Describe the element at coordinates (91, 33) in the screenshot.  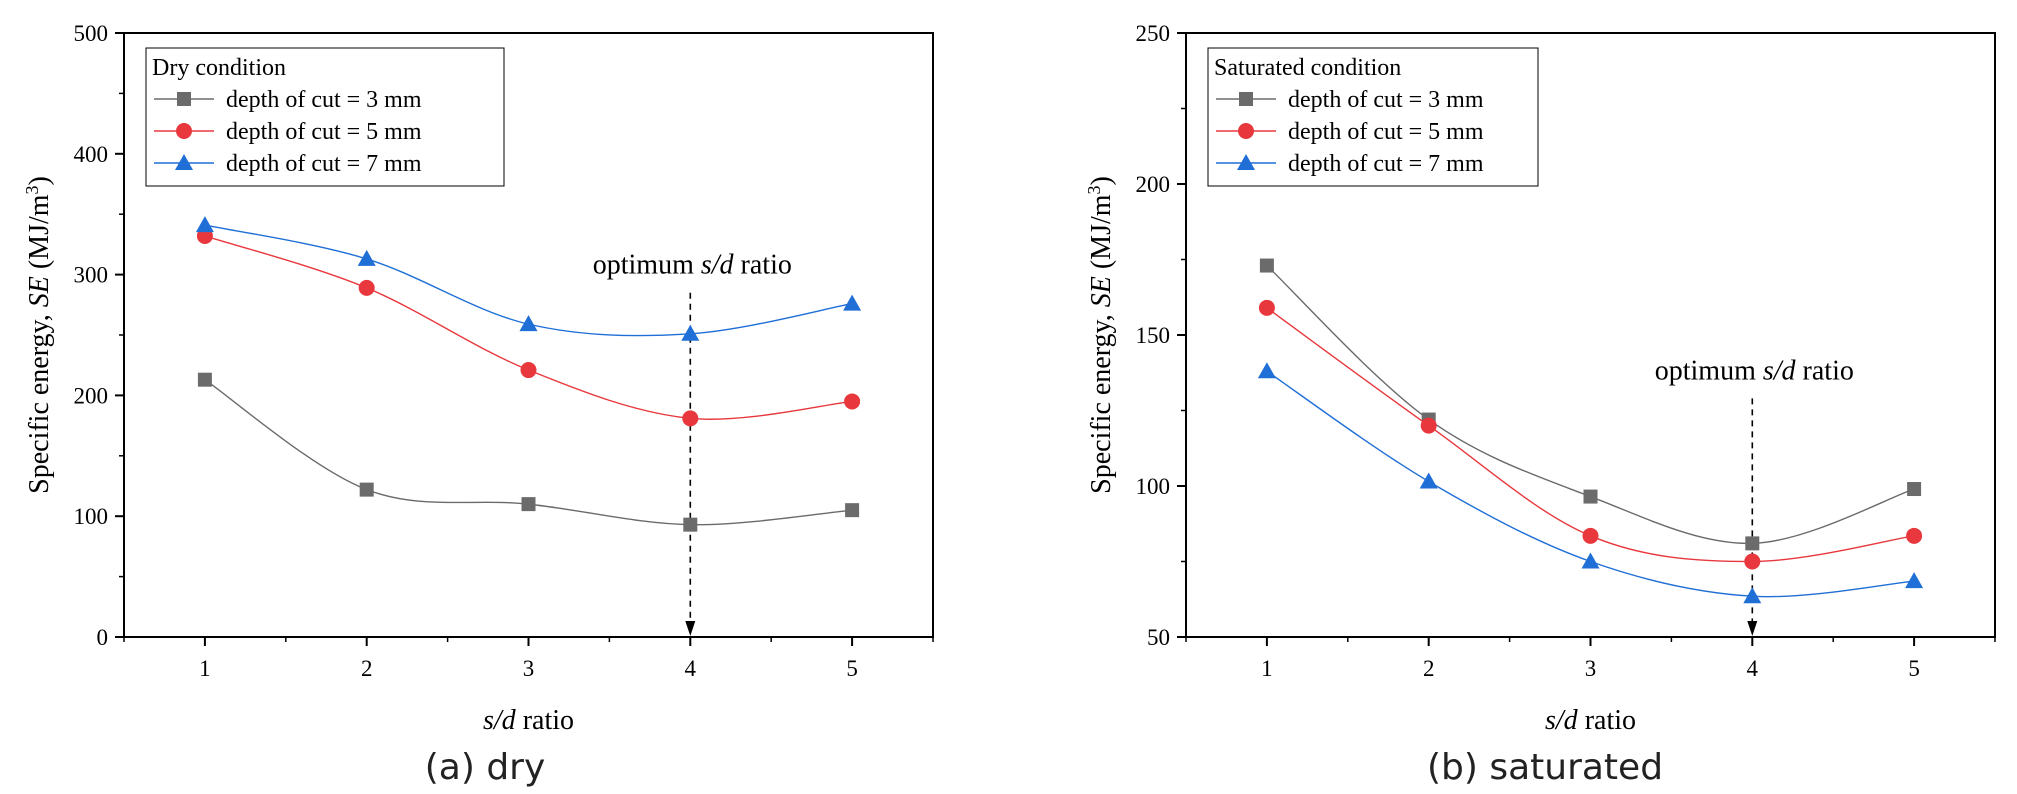
I see `y-tick-label: 500` at that location.